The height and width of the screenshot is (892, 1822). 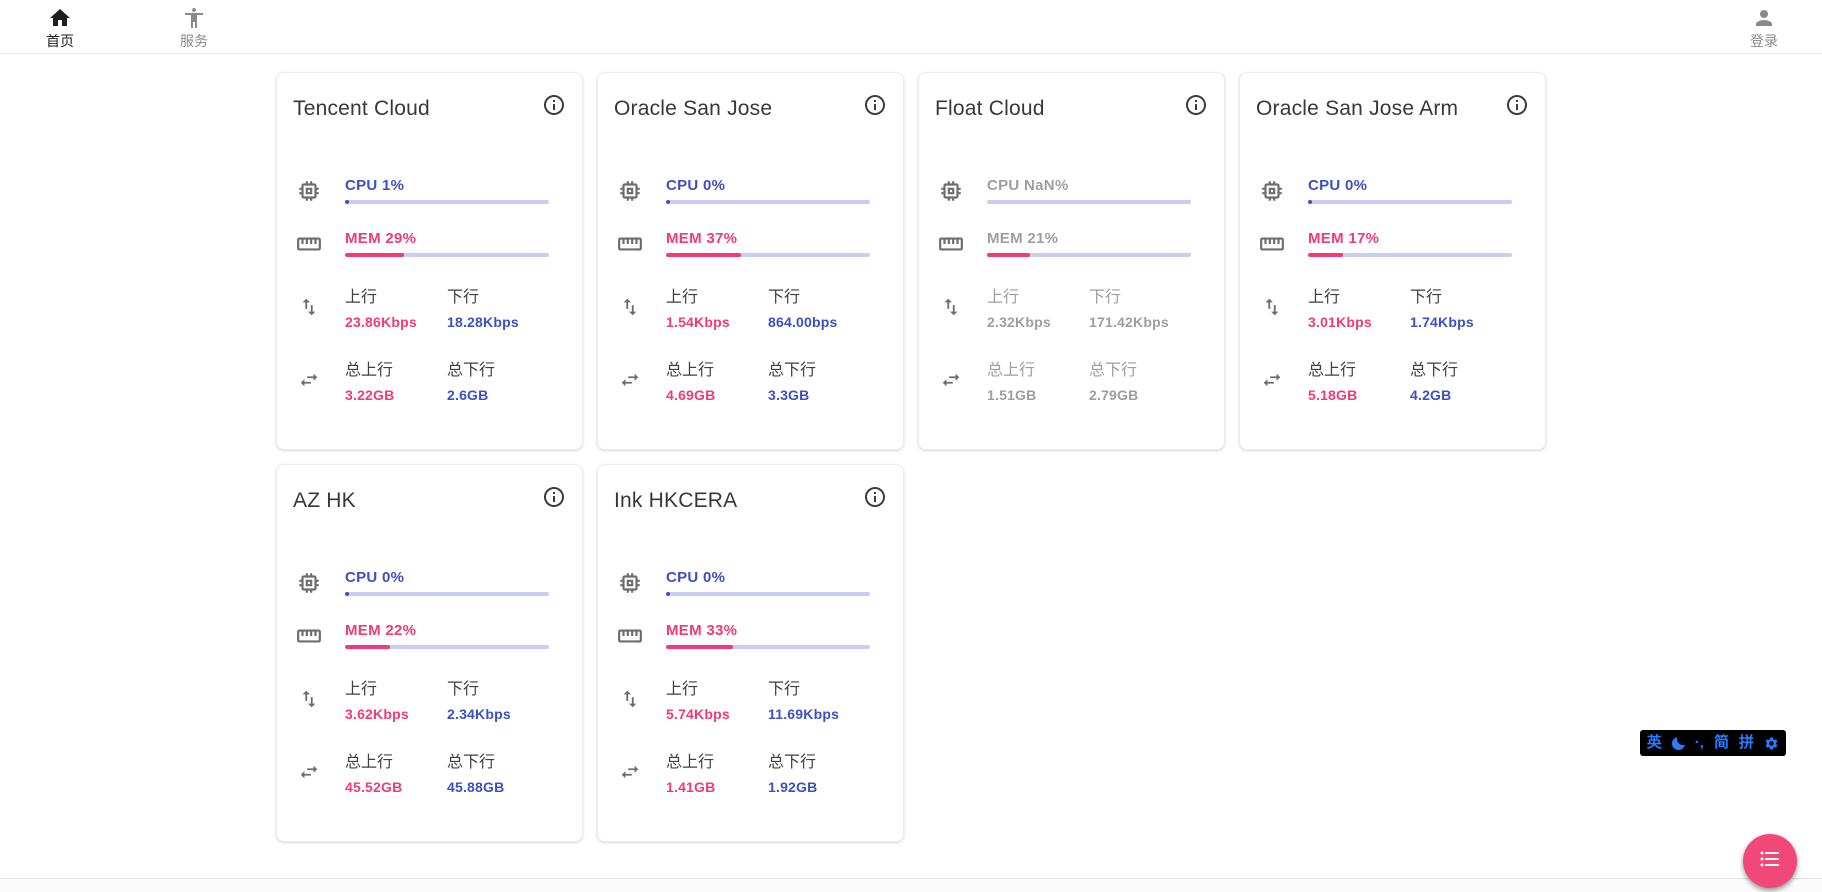 I want to click on download-rate: 下行 171.42Kbps, so click(x=1140, y=306).